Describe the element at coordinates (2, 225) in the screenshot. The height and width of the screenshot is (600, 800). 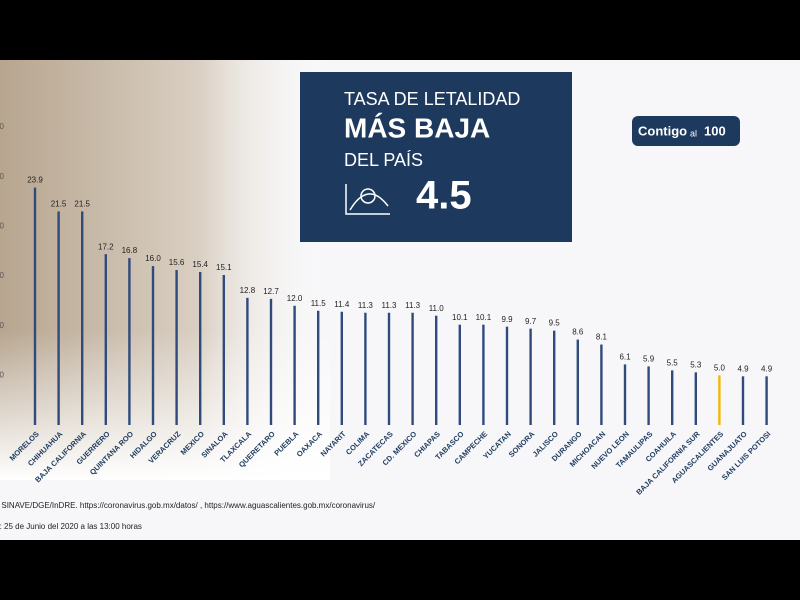
I see `y-tick-label: 20.0` at that location.